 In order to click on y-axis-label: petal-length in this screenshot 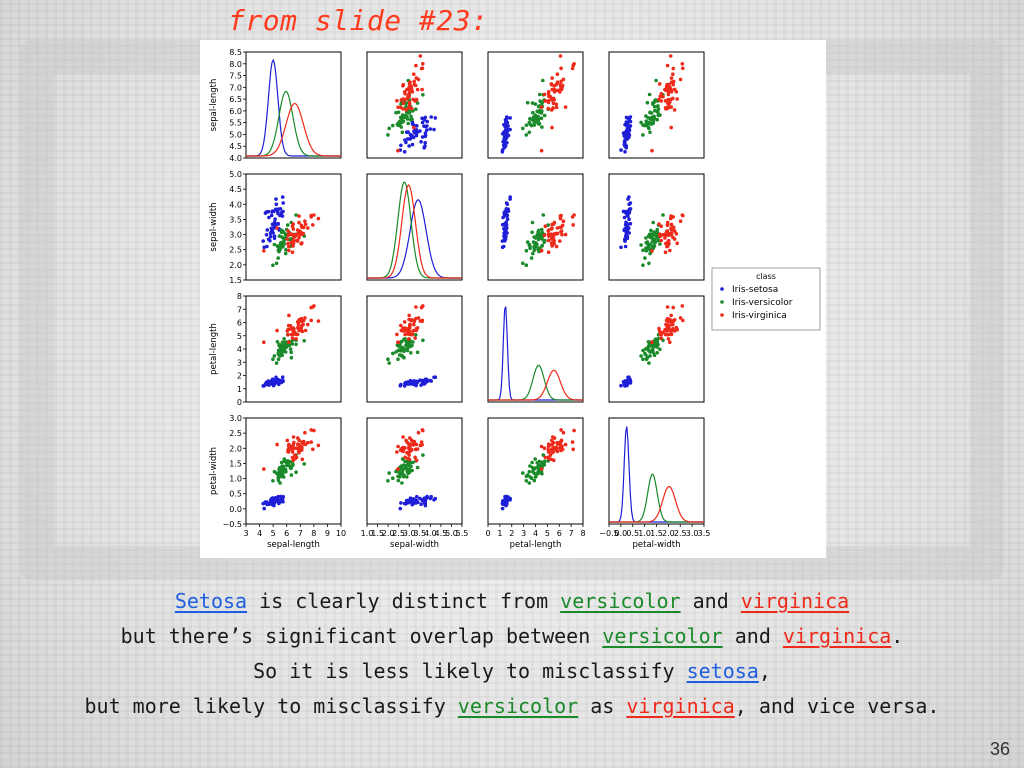, I will do `click(214, 349)`.